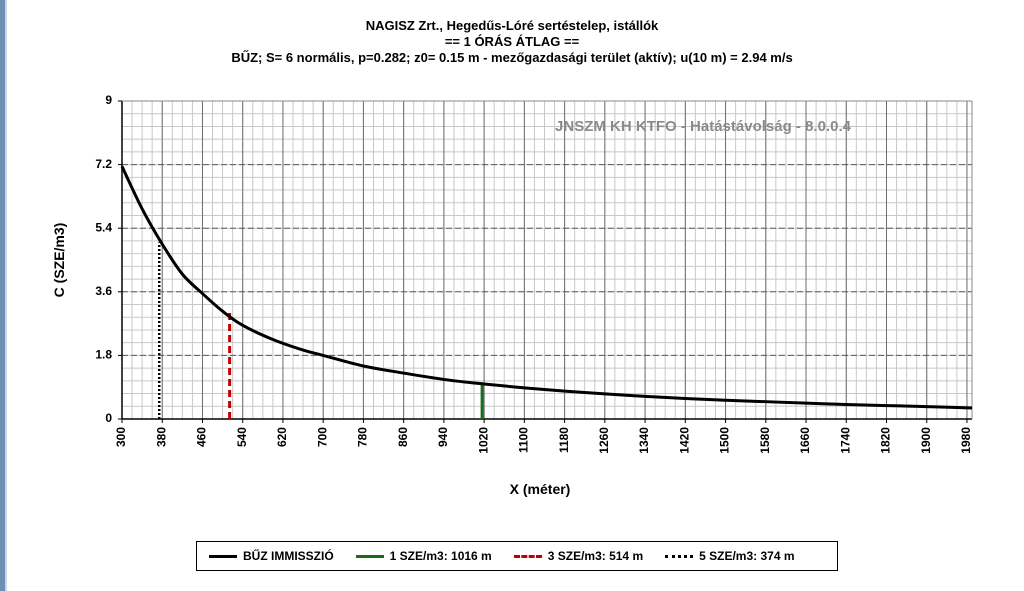  Describe the element at coordinates (725, 440) in the screenshot. I see `x-tick-label: 1500` at that location.